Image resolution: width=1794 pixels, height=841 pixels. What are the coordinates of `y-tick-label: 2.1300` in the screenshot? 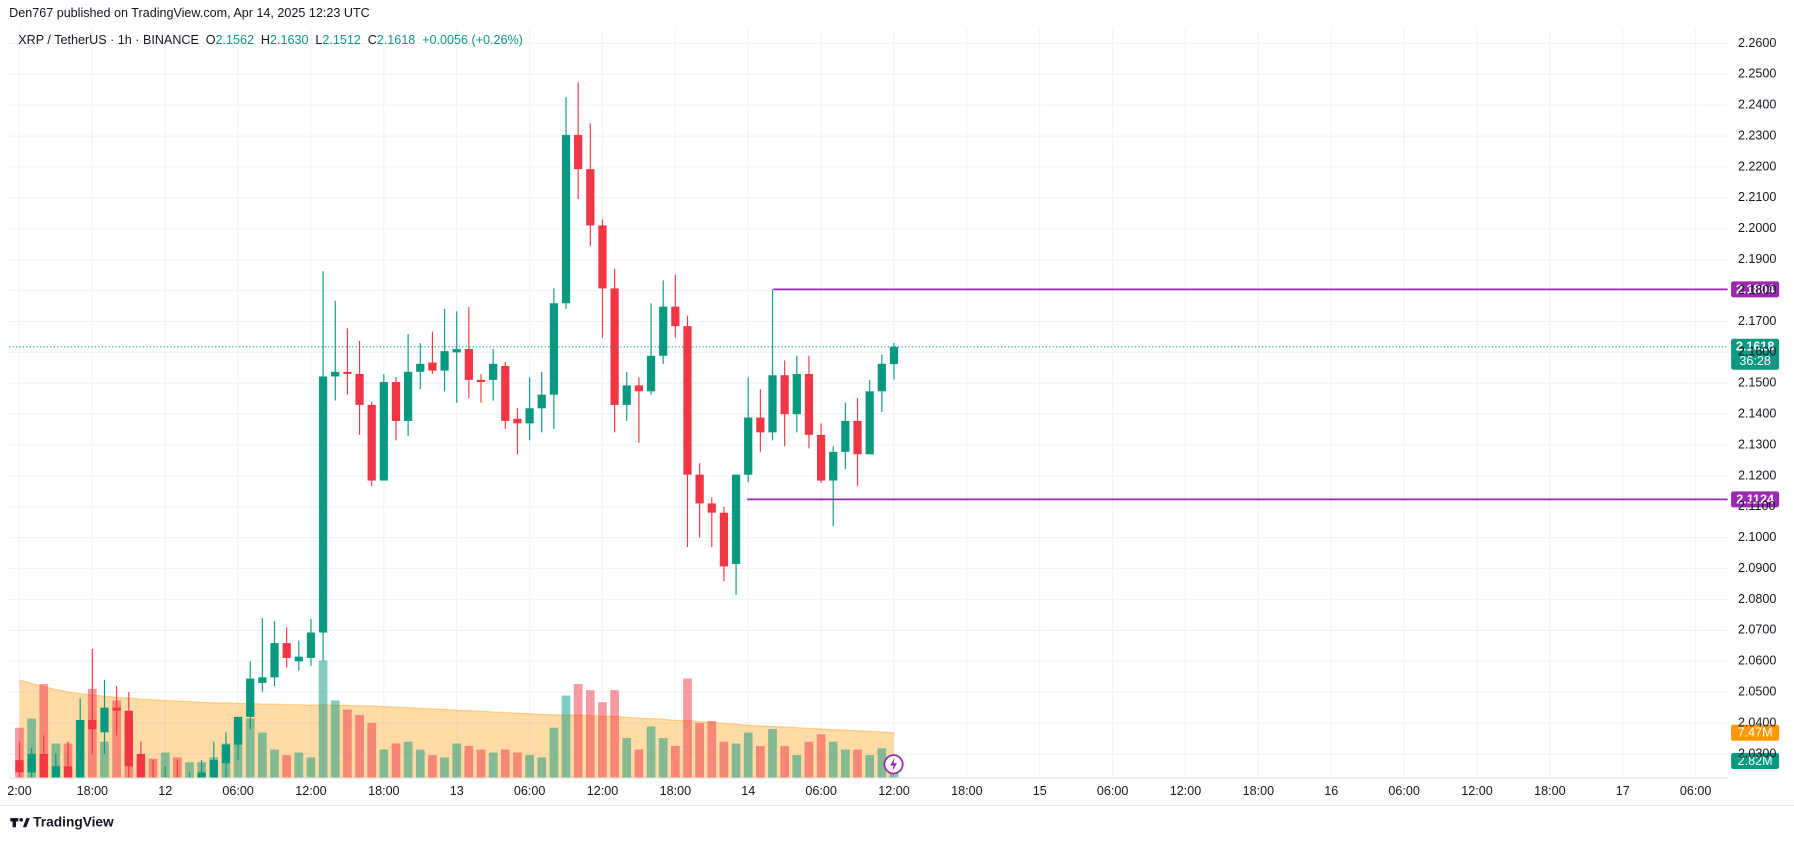 It's located at (1757, 444).